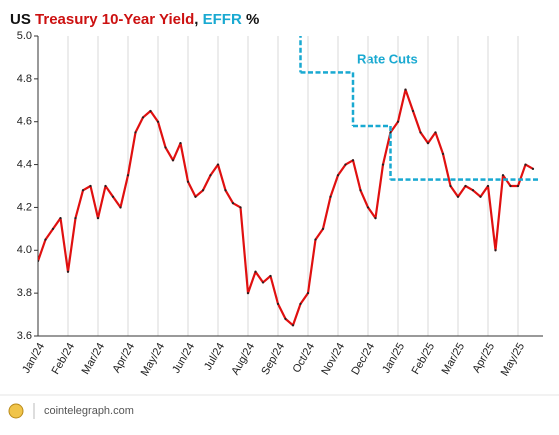 The height and width of the screenshot is (435, 559). What do you see at coordinates (513, 359) in the screenshot?
I see `x-tick-label: May/25` at bounding box center [513, 359].